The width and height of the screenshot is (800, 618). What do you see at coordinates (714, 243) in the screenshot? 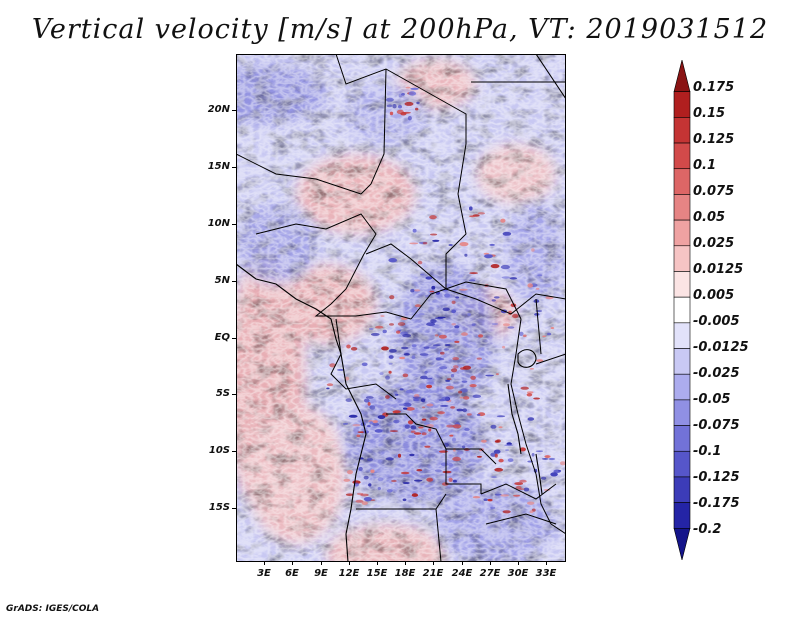
I see `colorbar-label: 0.025` at bounding box center [714, 243].